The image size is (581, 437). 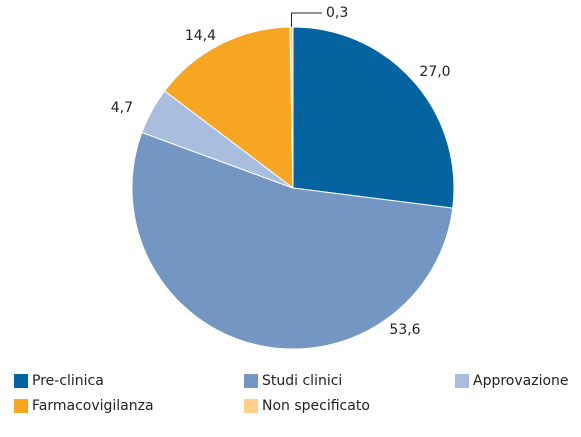 What do you see at coordinates (122, 108) in the screenshot?
I see `data-label: 4,7` at bounding box center [122, 108].